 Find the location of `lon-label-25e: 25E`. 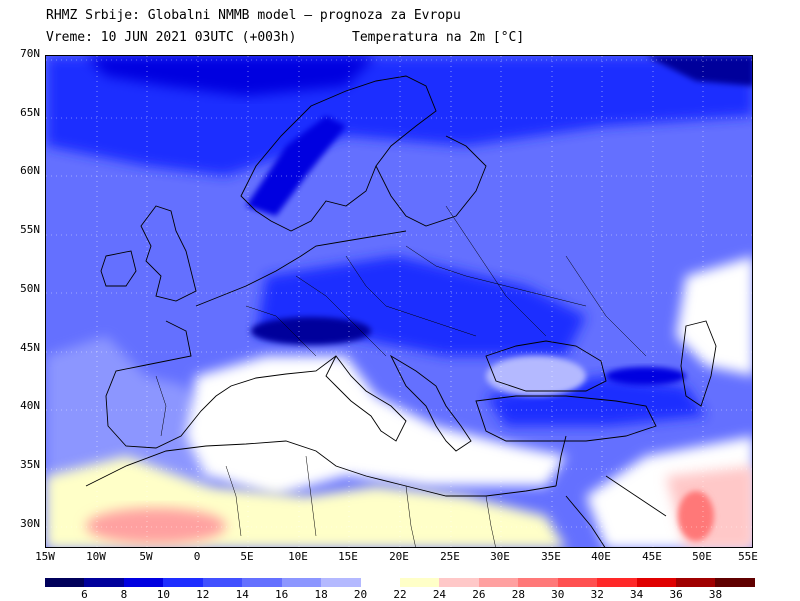

lon-label-25e: 25E is located at coordinates (450, 556).